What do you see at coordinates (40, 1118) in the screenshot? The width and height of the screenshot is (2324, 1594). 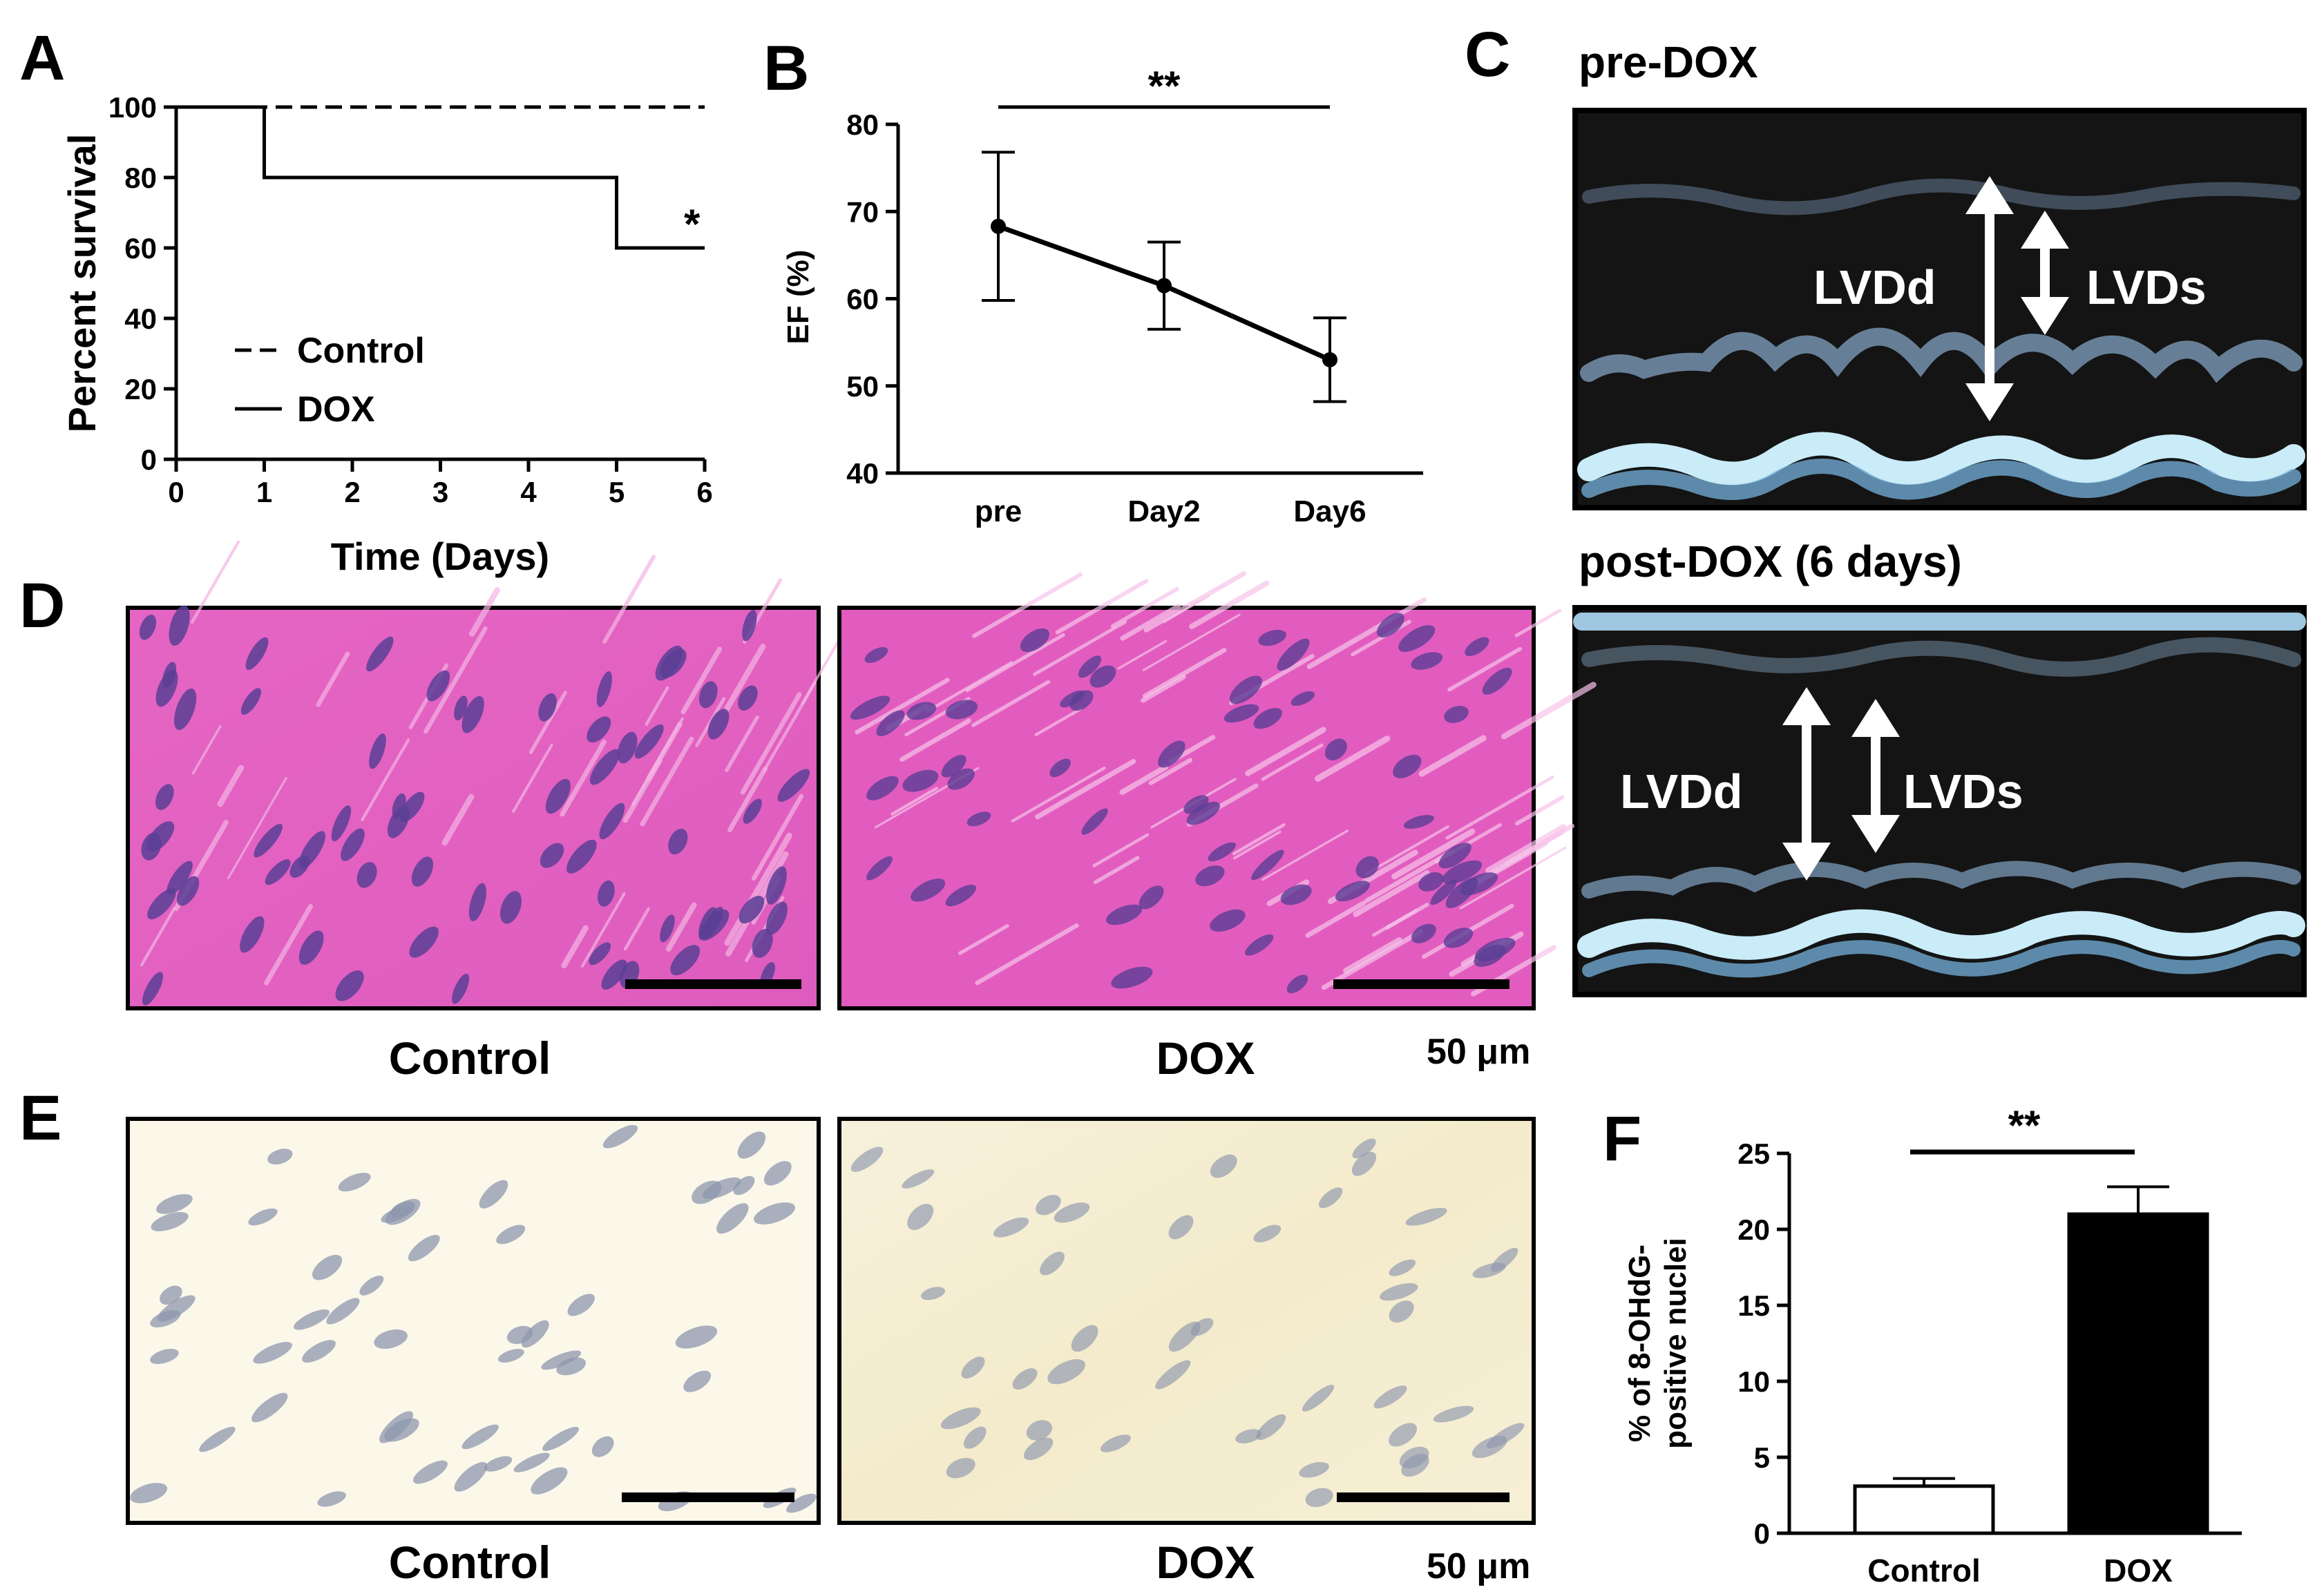 I see `panel-label-e: E` at bounding box center [40, 1118].